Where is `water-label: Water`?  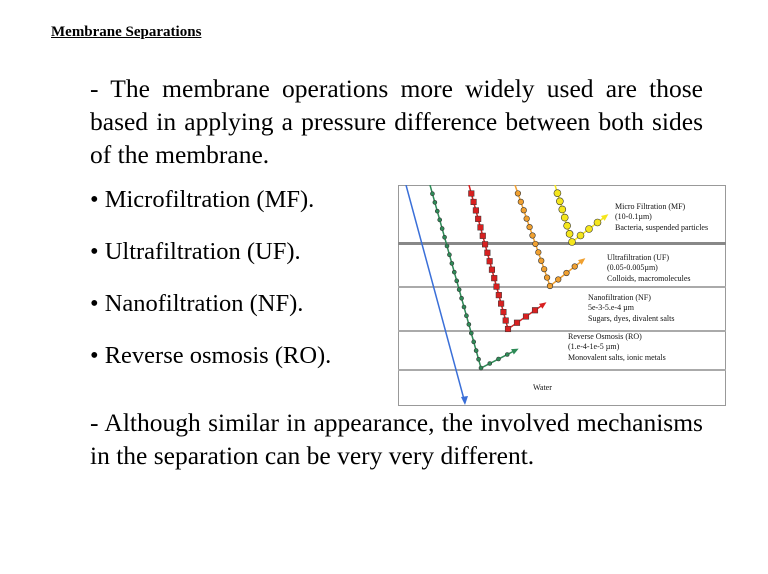
water-label: Water is located at coordinates (542, 387).